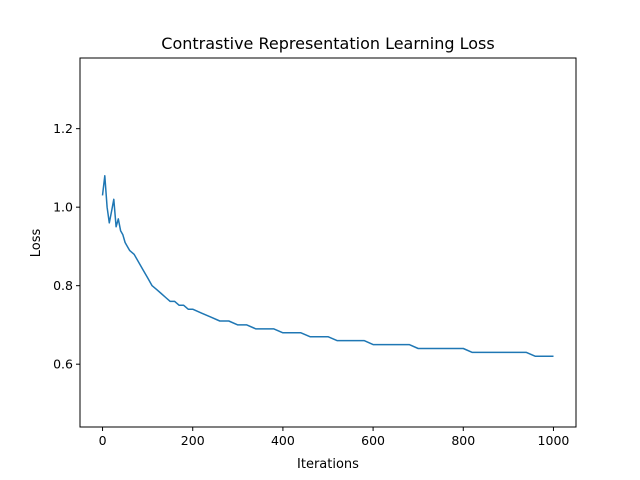 The width and height of the screenshot is (640, 480). I want to click on x-tick-label: 600, so click(373, 440).